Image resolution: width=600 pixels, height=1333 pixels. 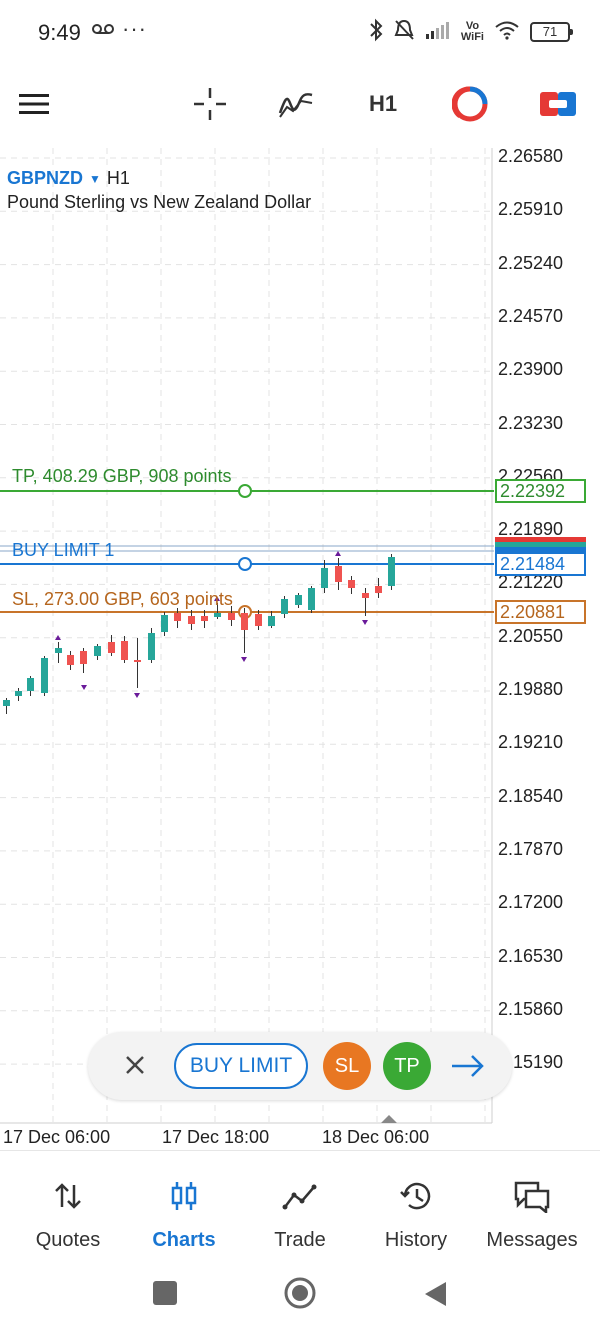 I want to click on nav-label: Messages, so click(x=532, y=1240).